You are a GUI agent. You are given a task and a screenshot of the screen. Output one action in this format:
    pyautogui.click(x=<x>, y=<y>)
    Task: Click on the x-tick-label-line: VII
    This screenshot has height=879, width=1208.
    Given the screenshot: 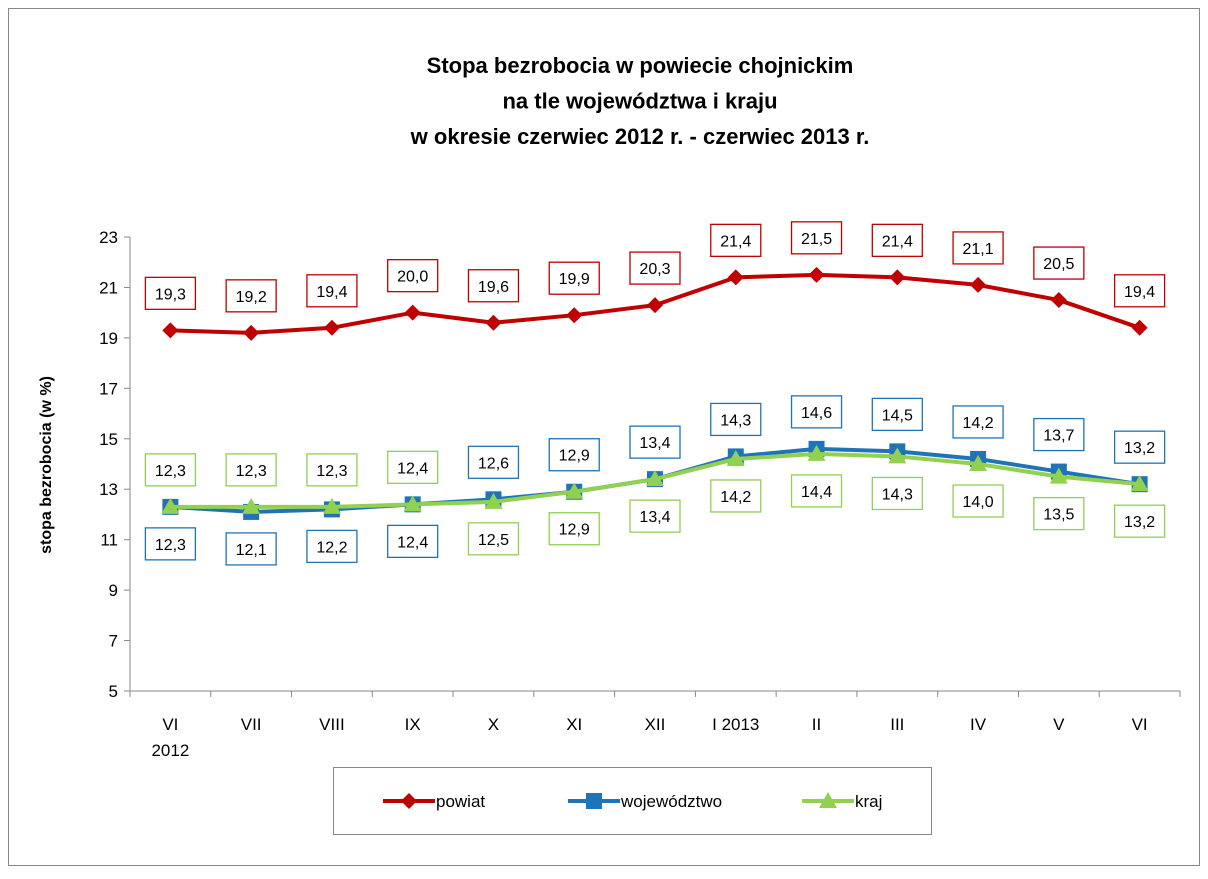 What is the action you would take?
    pyautogui.click(x=251, y=724)
    